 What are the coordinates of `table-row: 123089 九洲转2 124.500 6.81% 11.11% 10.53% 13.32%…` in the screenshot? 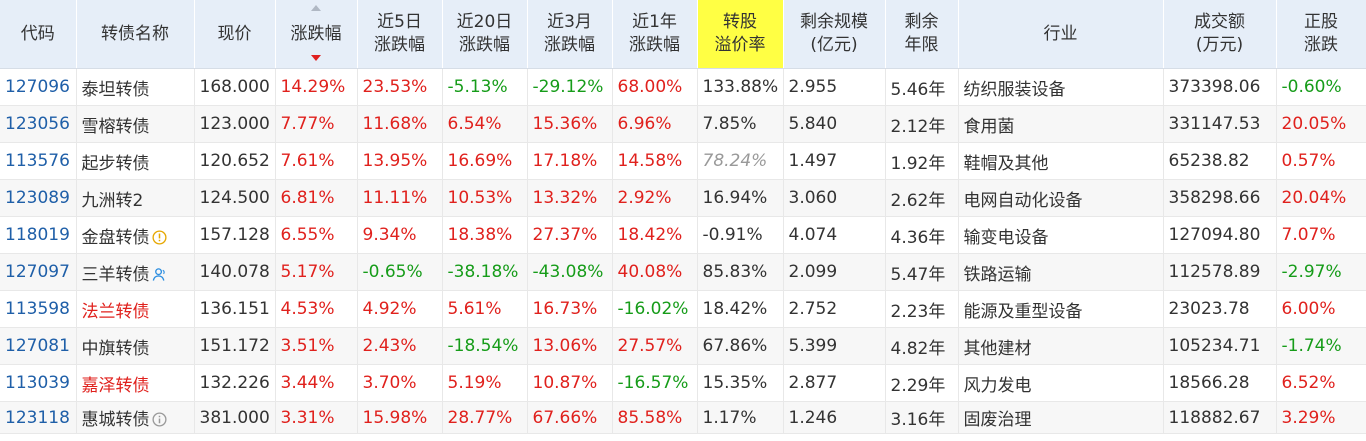 It's located at (683, 198).